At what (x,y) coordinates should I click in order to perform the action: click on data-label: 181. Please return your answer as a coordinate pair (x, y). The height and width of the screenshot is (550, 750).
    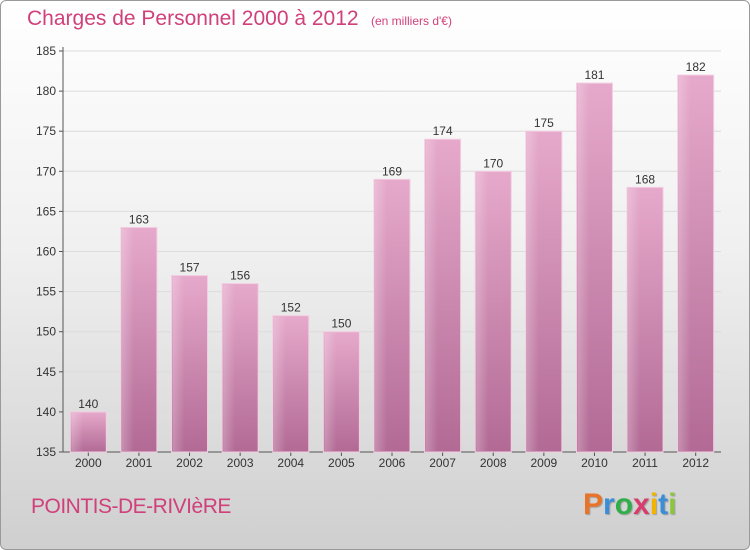
    Looking at the image, I should click on (594, 75).